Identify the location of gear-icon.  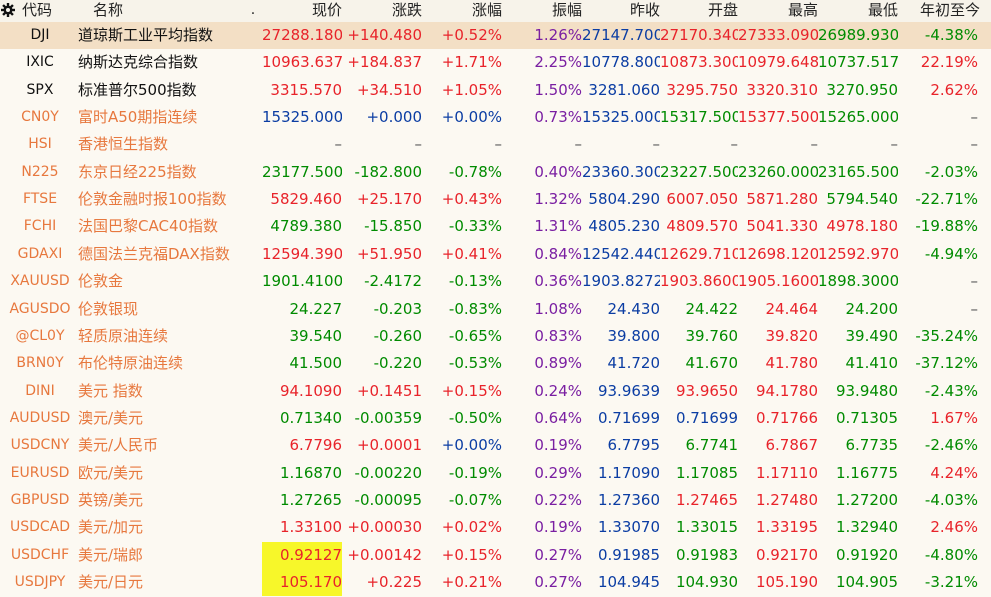
(8, 10).